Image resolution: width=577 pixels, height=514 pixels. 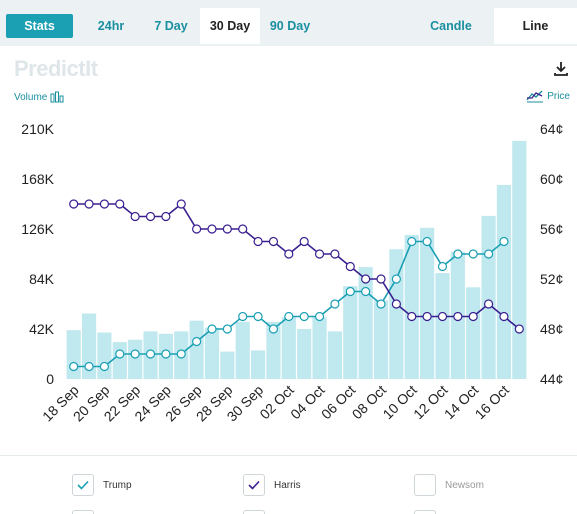 What do you see at coordinates (551, 229) in the screenshot?
I see `price-axis-tick-label: 56¢` at bounding box center [551, 229].